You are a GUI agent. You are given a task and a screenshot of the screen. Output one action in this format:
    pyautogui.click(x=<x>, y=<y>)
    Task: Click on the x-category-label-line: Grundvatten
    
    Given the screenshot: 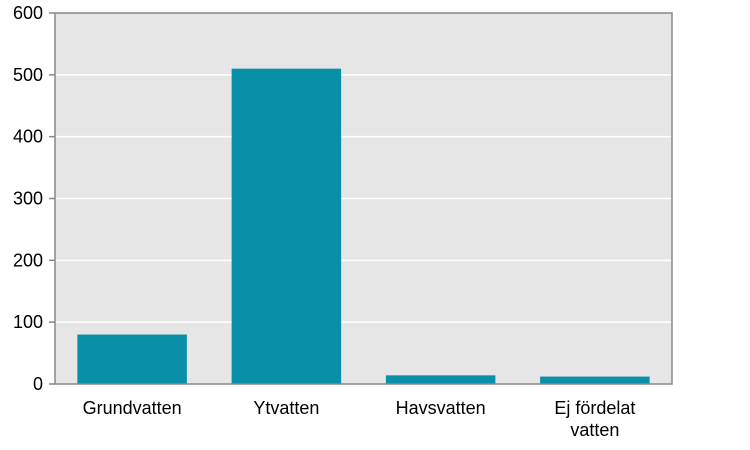 What is the action you would take?
    pyautogui.click(x=132, y=408)
    